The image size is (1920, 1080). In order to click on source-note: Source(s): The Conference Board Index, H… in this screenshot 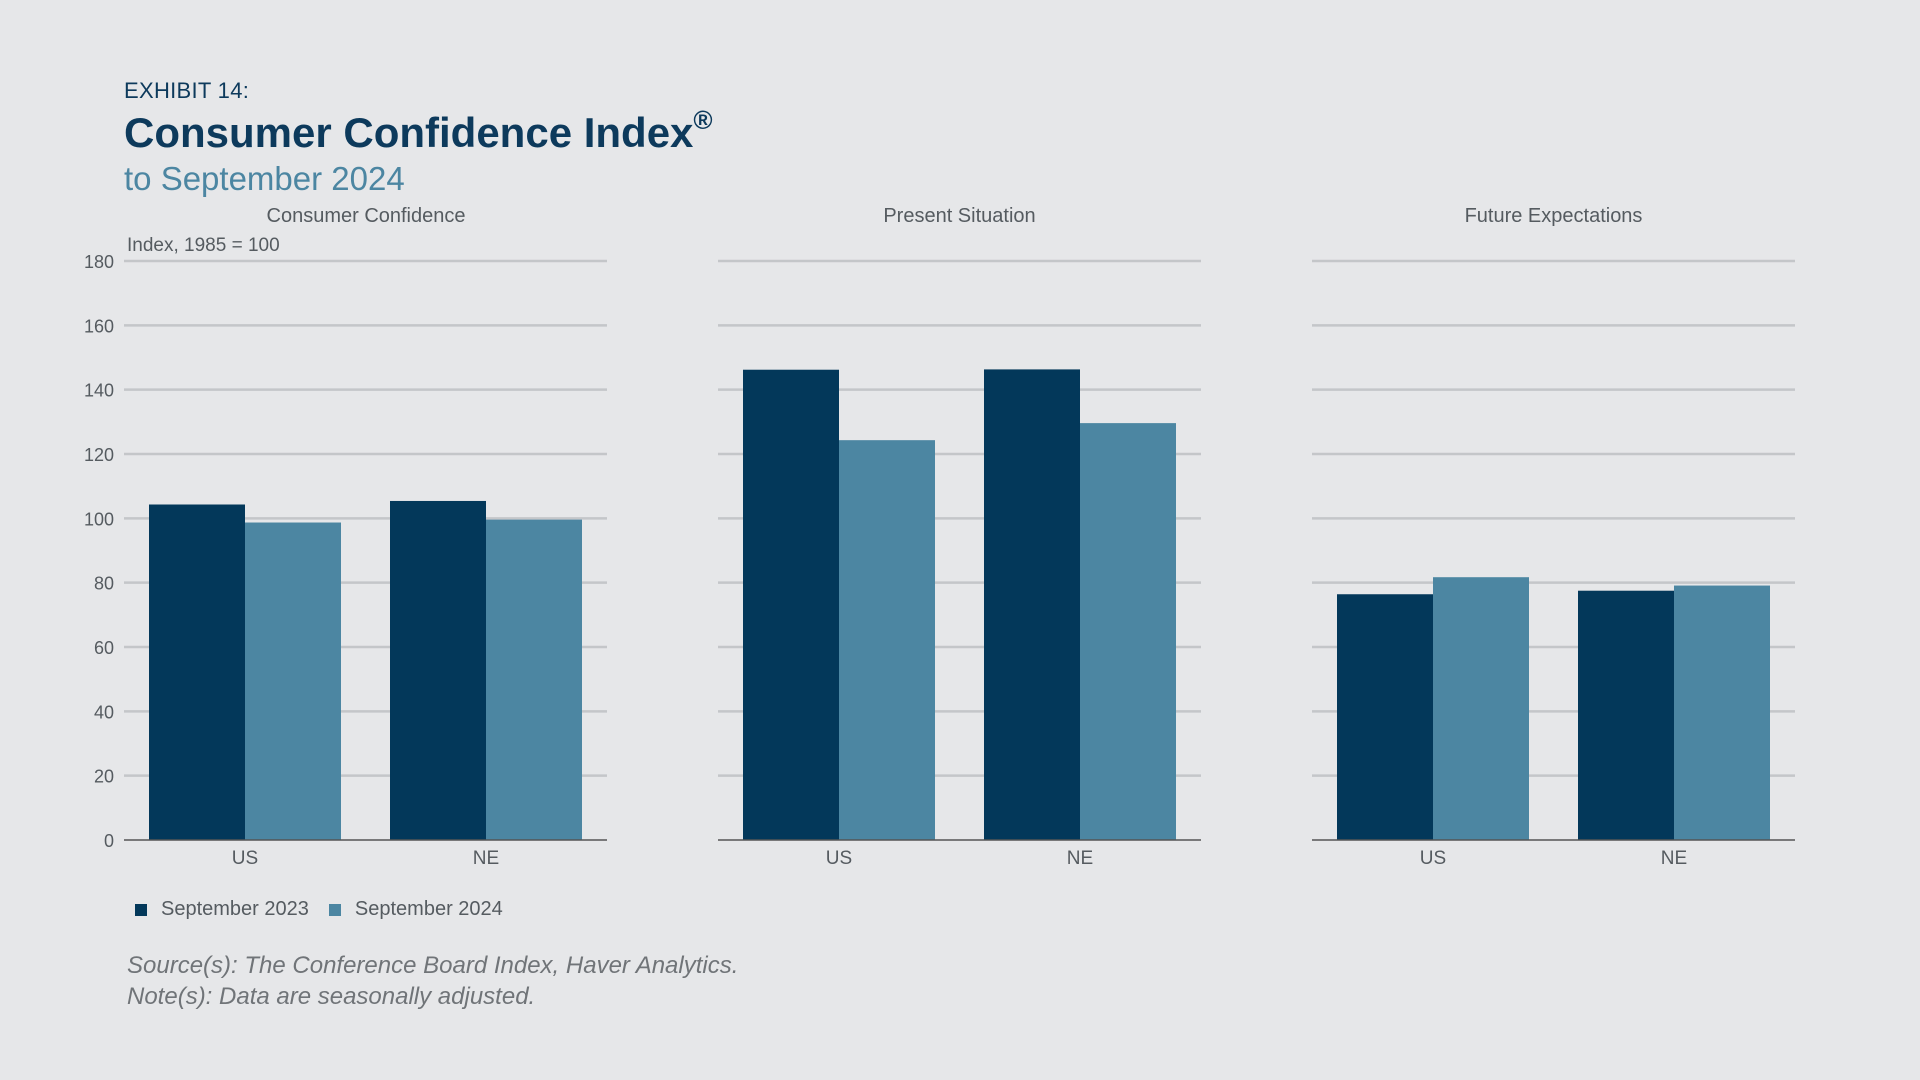, I will do `click(433, 965)`.